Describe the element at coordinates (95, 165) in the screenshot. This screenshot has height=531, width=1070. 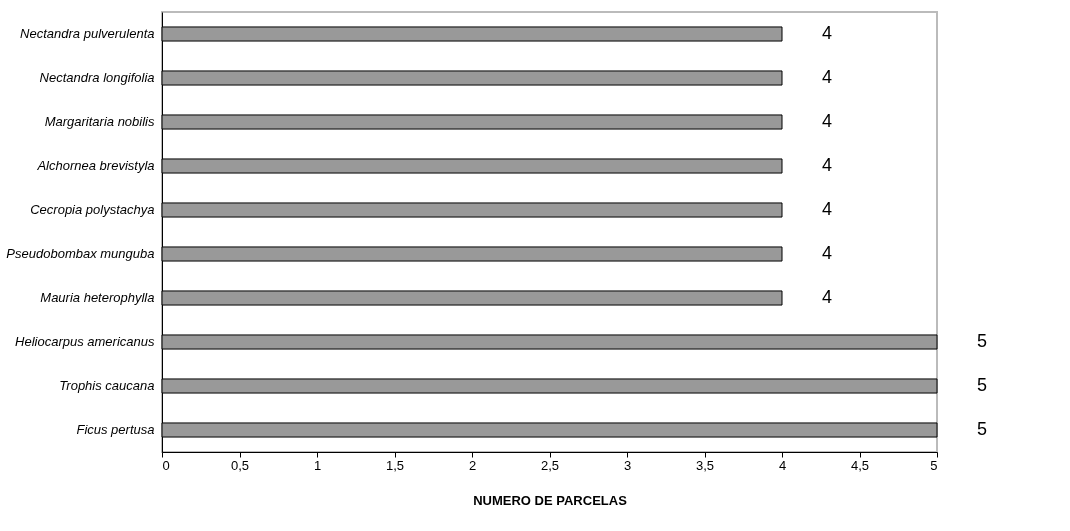
I see `y-tick-label: Alchornea brevistyla` at that location.